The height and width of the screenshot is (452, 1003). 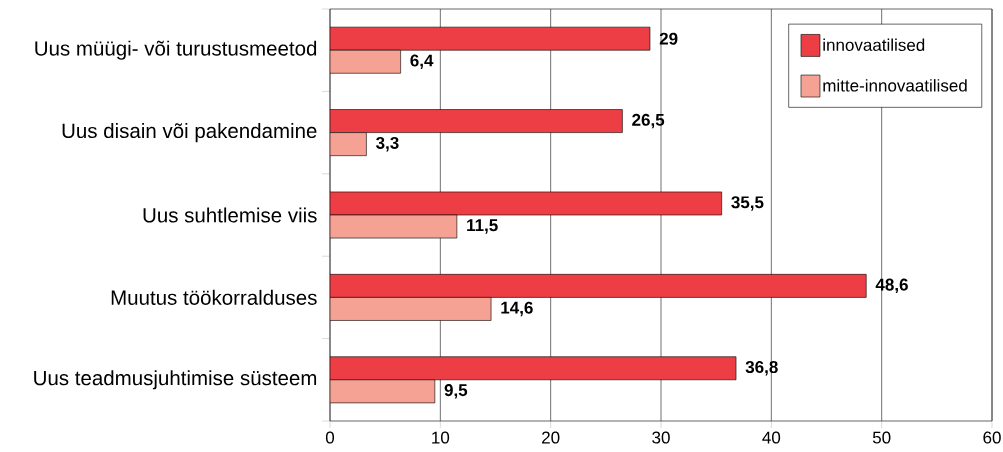 What do you see at coordinates (668, 38) in the screenshot?
I see `data-label: 29` at bounding box center [668, 38].